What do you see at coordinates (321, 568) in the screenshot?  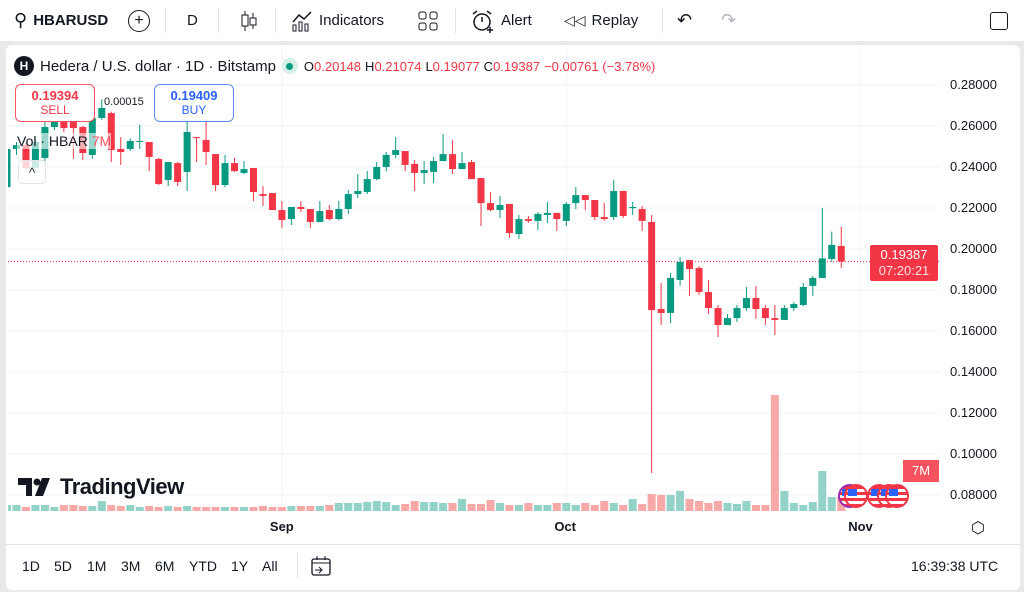 I see `goto-date-button` at bounding box center [321, 568].